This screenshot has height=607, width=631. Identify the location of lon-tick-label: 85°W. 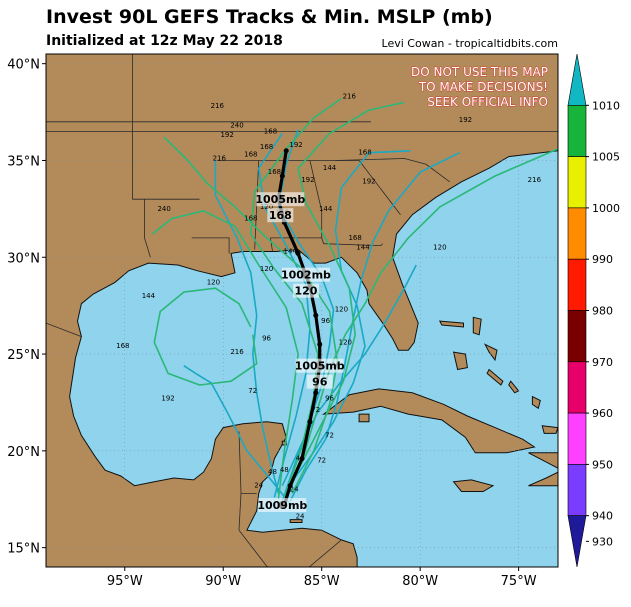
(322, 581).